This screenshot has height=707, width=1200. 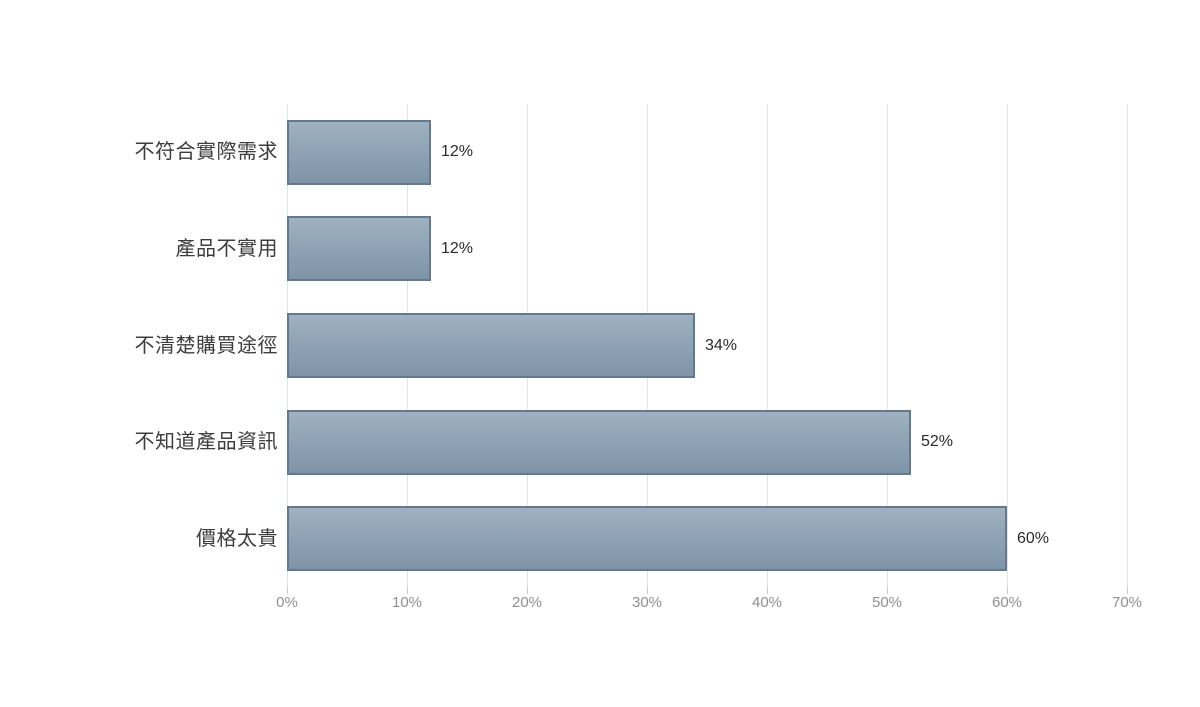 What do you see at coordinates (407, 602) in the screenshot?
I see `x-axis-tick-label: 10%` at bounding box center [407, 602].